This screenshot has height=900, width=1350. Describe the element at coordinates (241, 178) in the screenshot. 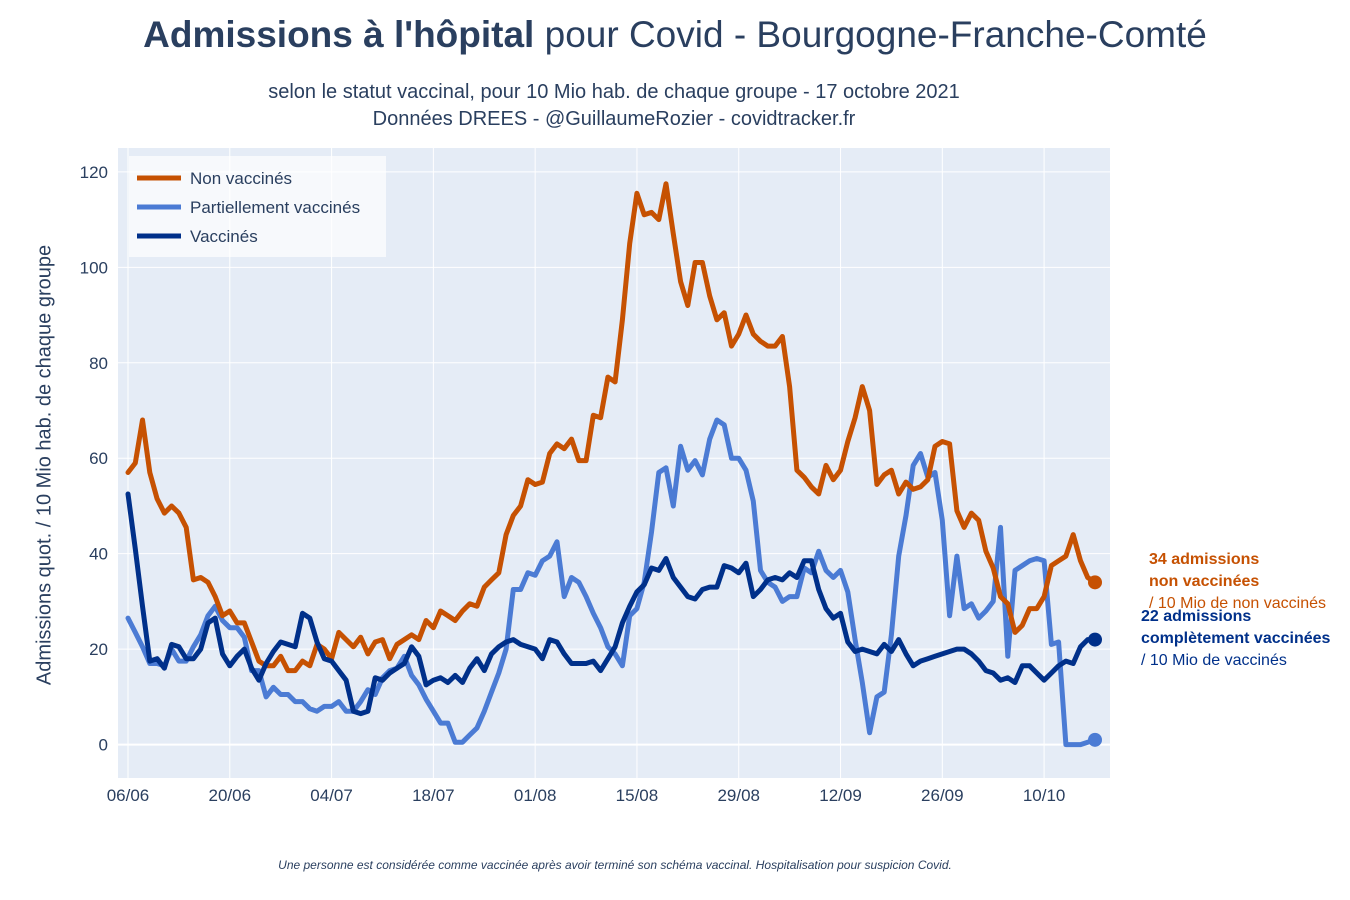

I see `legend-label: Non vaccinés` at that location.